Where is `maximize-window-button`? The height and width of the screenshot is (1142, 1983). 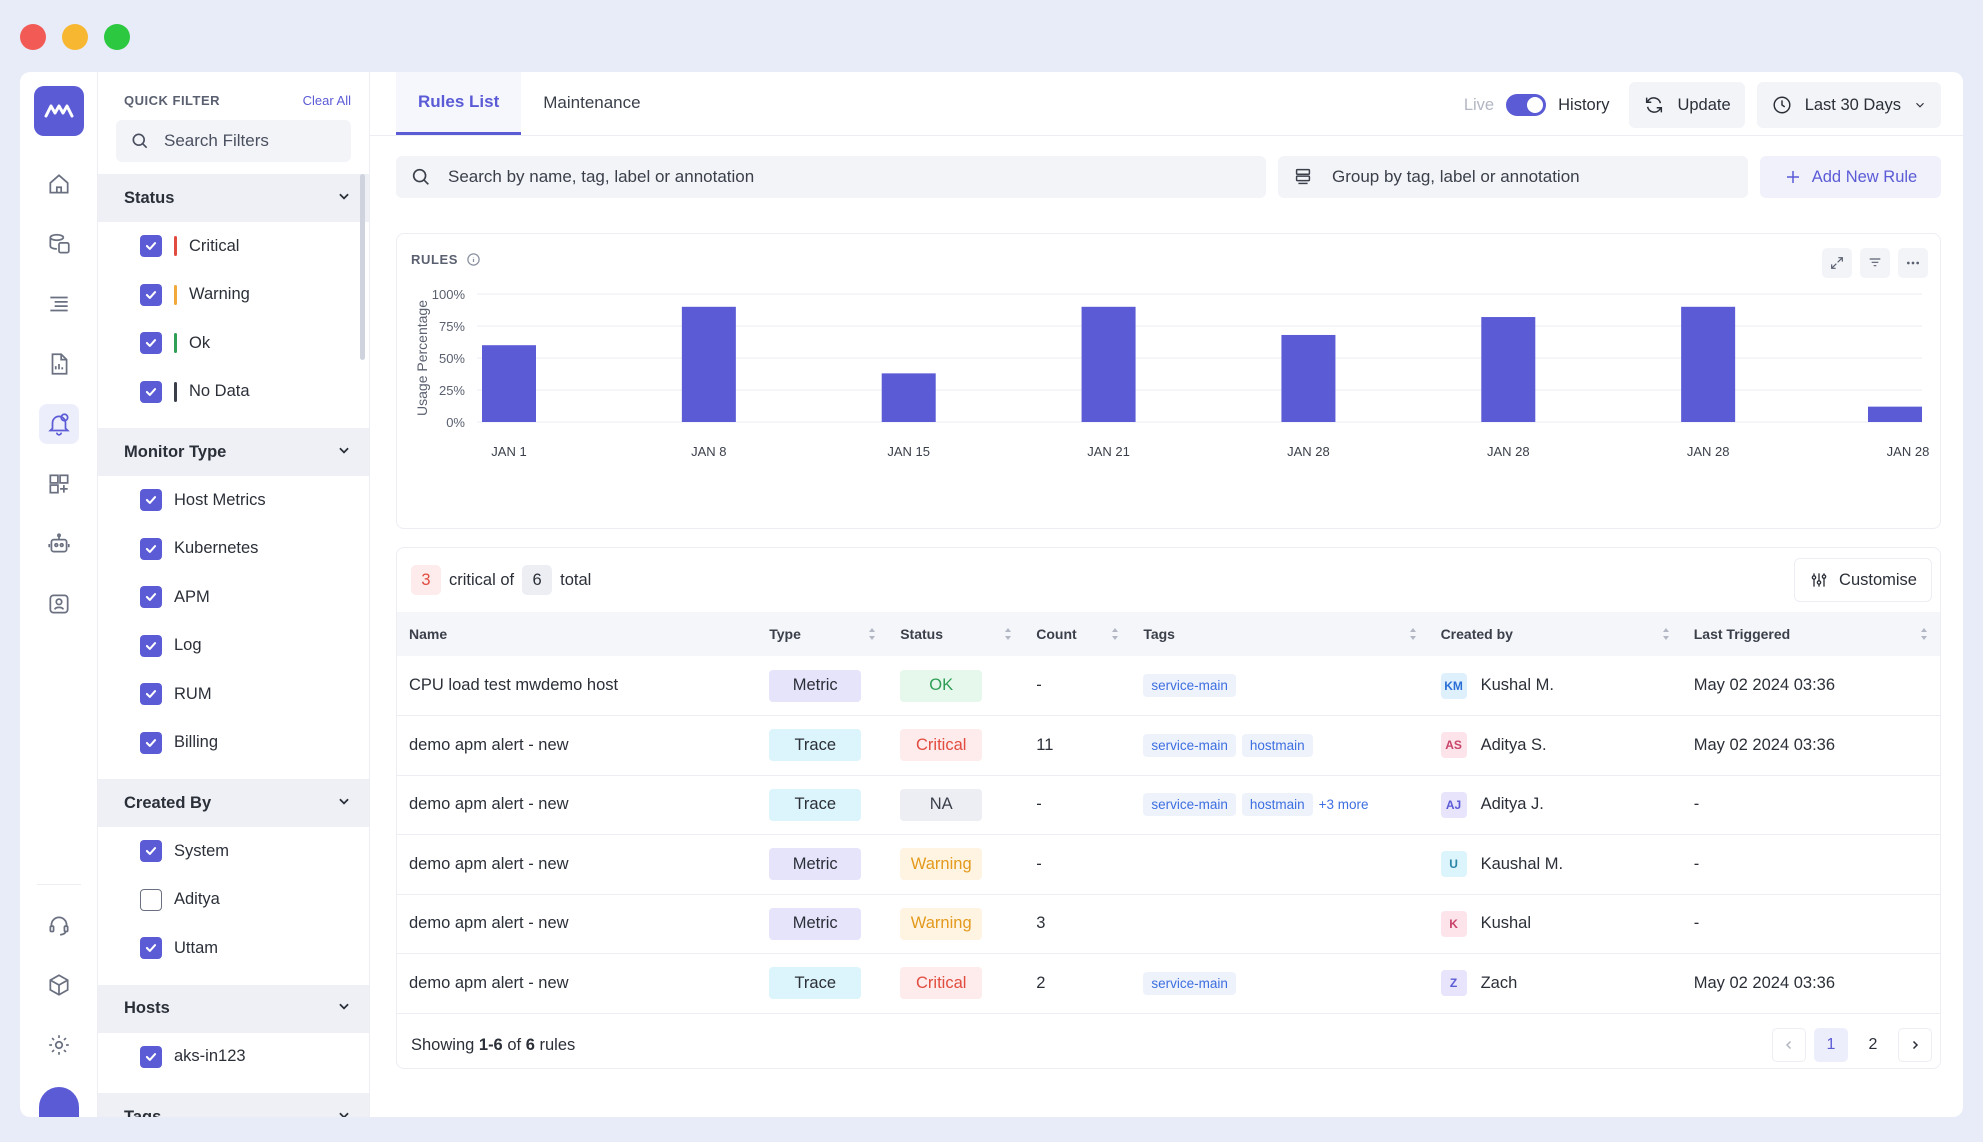
maximize-window-button is located at coordinates (117, 37).